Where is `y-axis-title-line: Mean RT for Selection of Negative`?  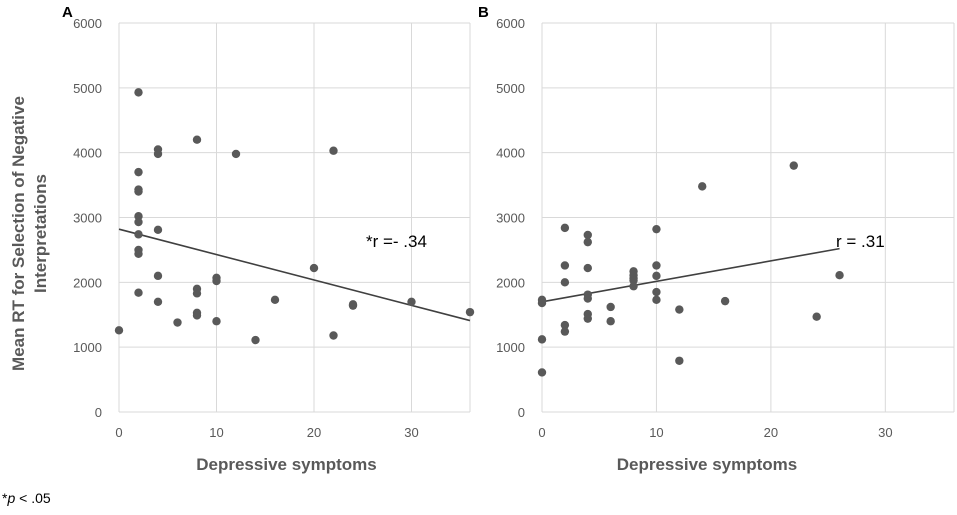 y-axis-title-line: Mean RT for Selection of Negative is located at coordinates (18, 233).